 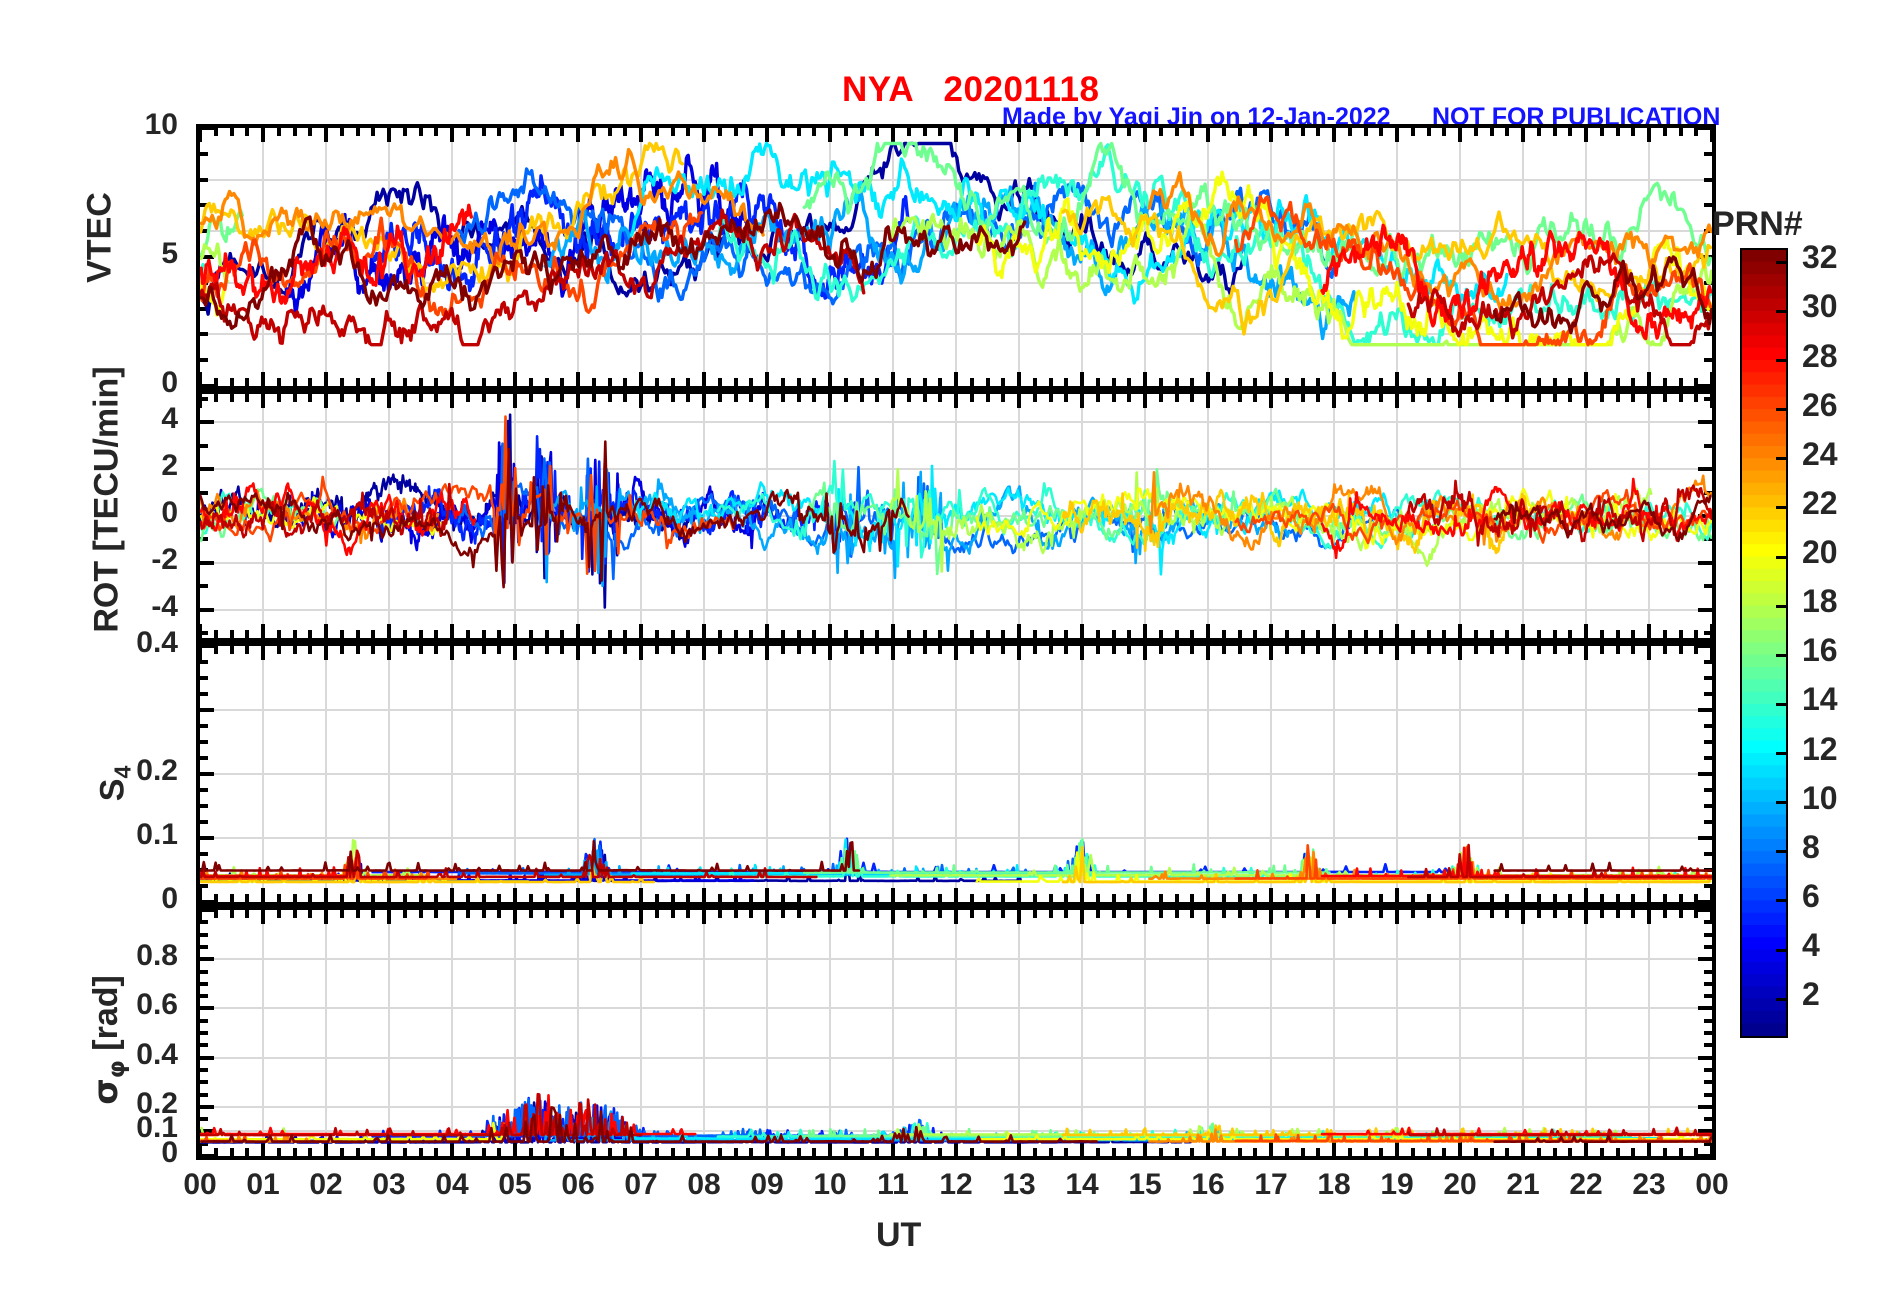 I want to click on ytick-label: 0.1, so click(x=157, y=1128).